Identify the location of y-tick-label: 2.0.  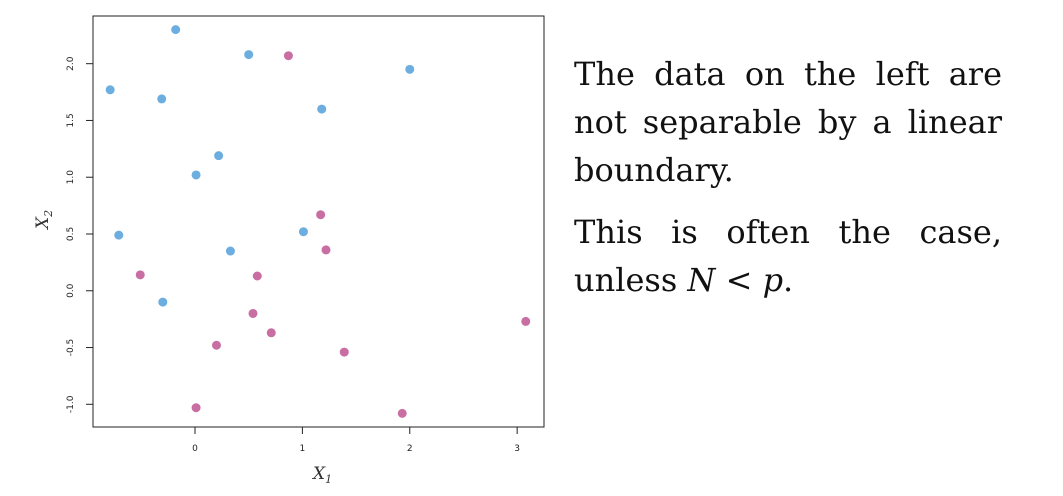
(71, 63).